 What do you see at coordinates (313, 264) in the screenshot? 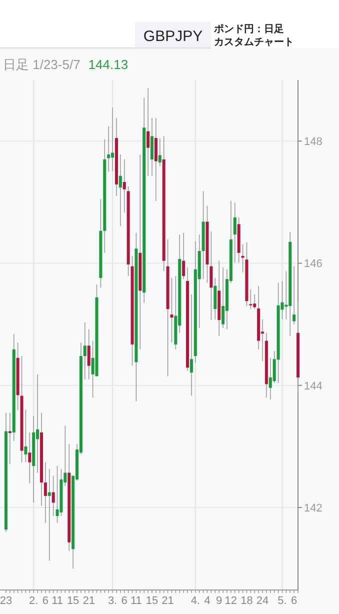
I see `y-tick-label: 146` at bounding box center [313, 264].